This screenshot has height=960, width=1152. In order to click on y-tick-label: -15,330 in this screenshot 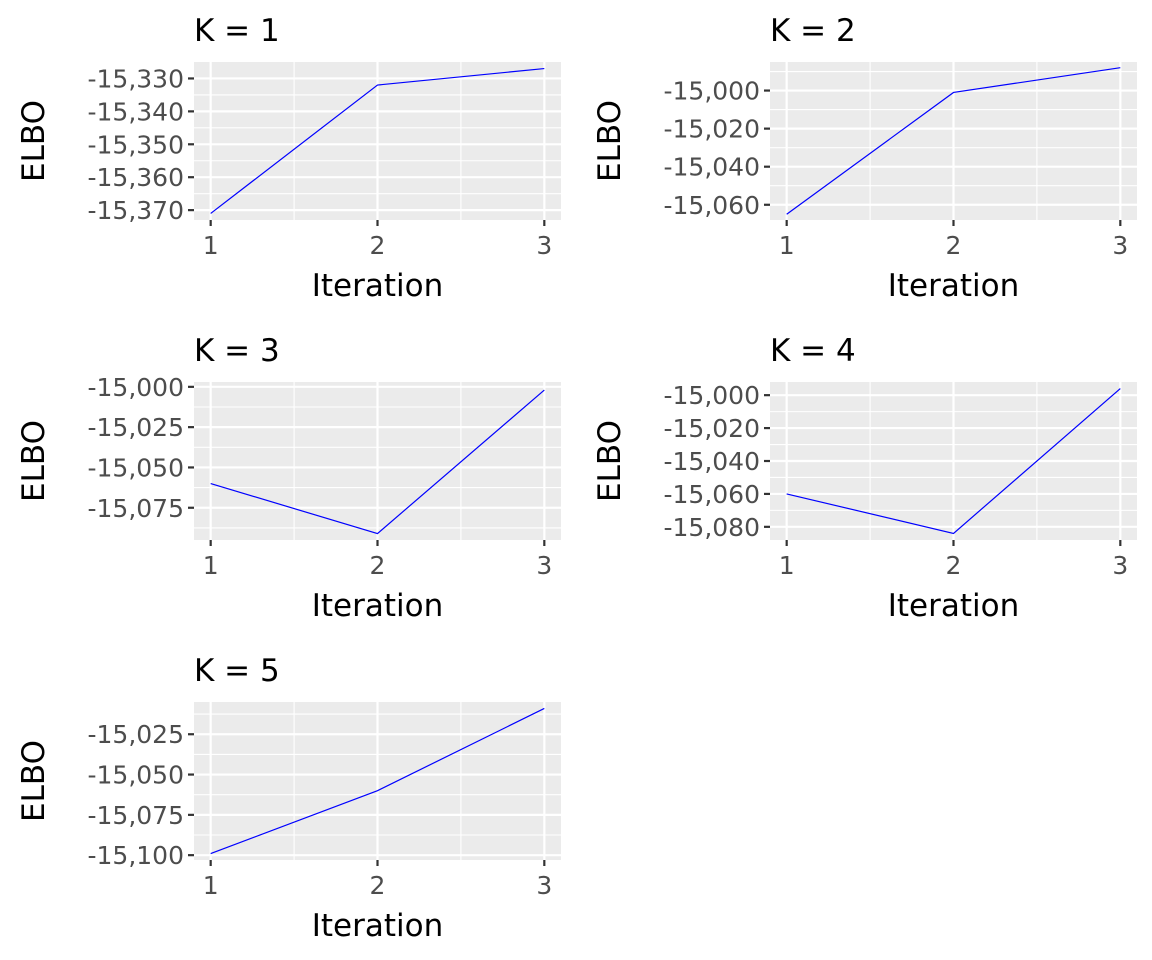, I will do `click(136, 78)`.